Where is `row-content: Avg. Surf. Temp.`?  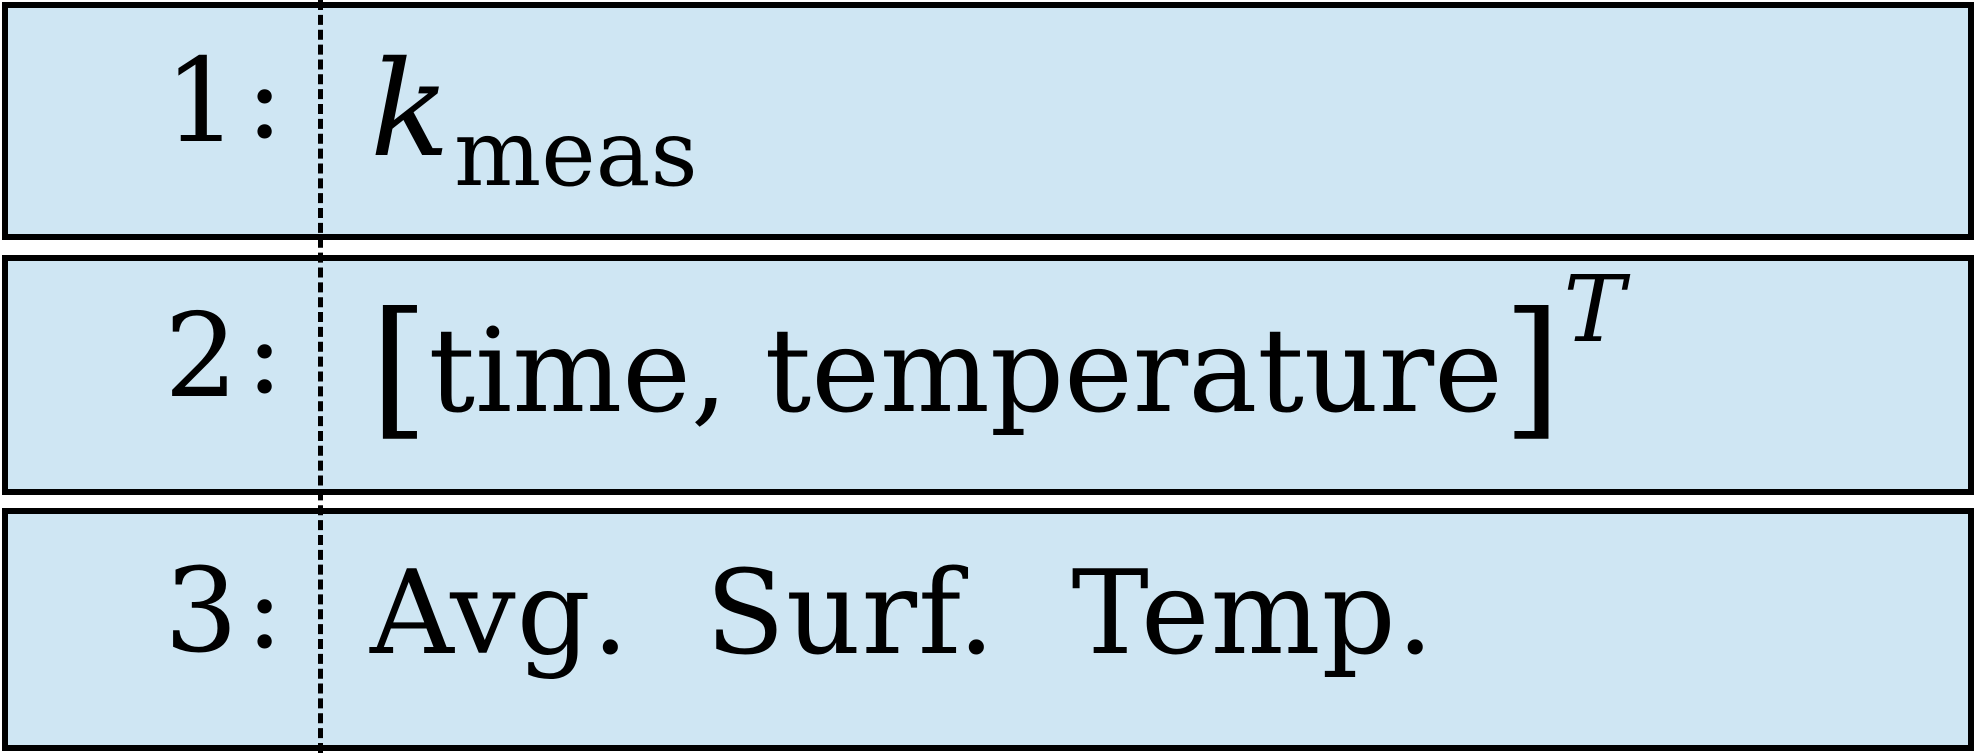 row-content: Avg. Surf. Temp. is located at coordinates (902, 613).